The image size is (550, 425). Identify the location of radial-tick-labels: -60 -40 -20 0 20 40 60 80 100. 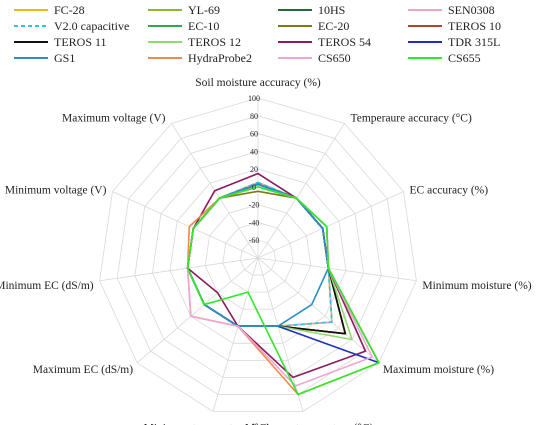
(254, 169).